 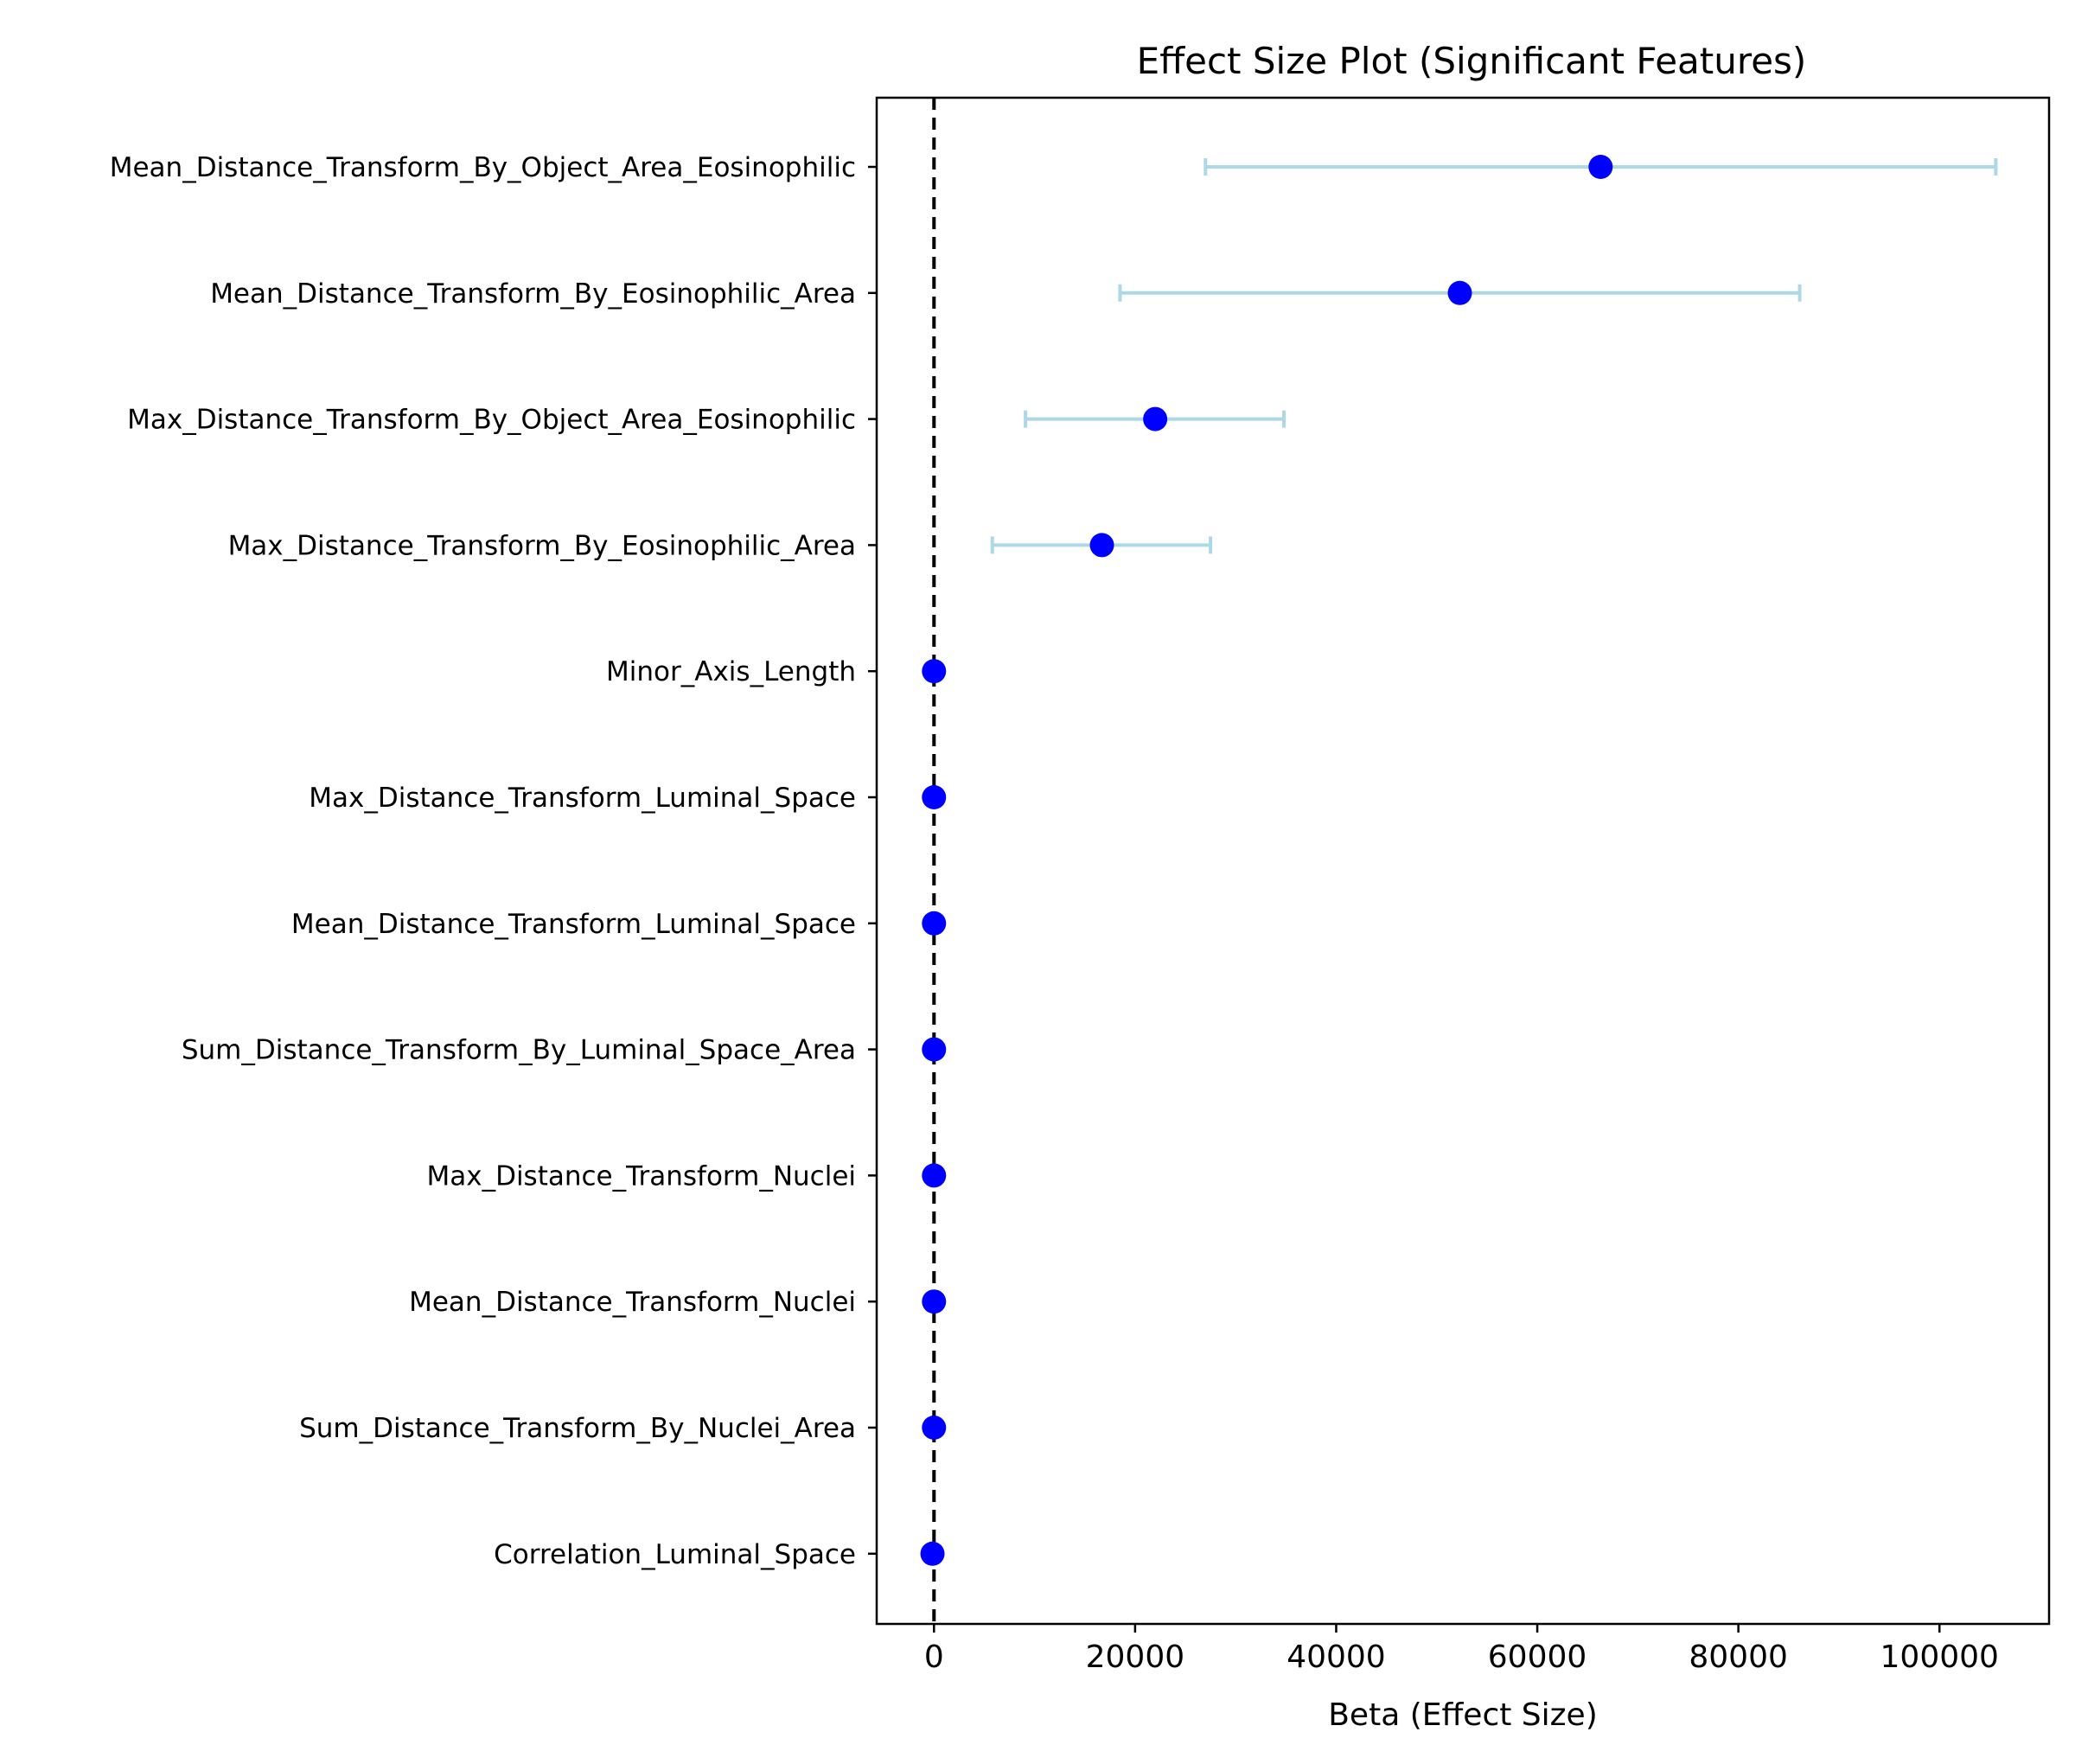 What do you see at coordinates (731, 671) in the screenshot?
I see `y-tick-label: Minor_Axis_Length` at bounding box center [731, 671].